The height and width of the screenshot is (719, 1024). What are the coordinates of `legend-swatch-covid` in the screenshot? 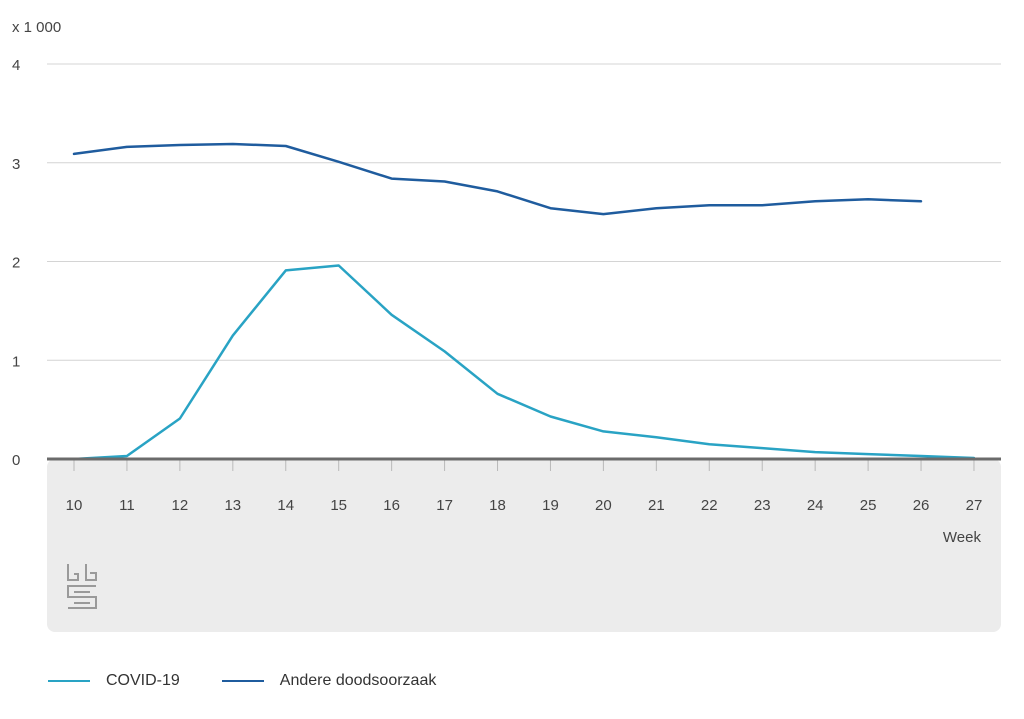 It's located at (69, 681).